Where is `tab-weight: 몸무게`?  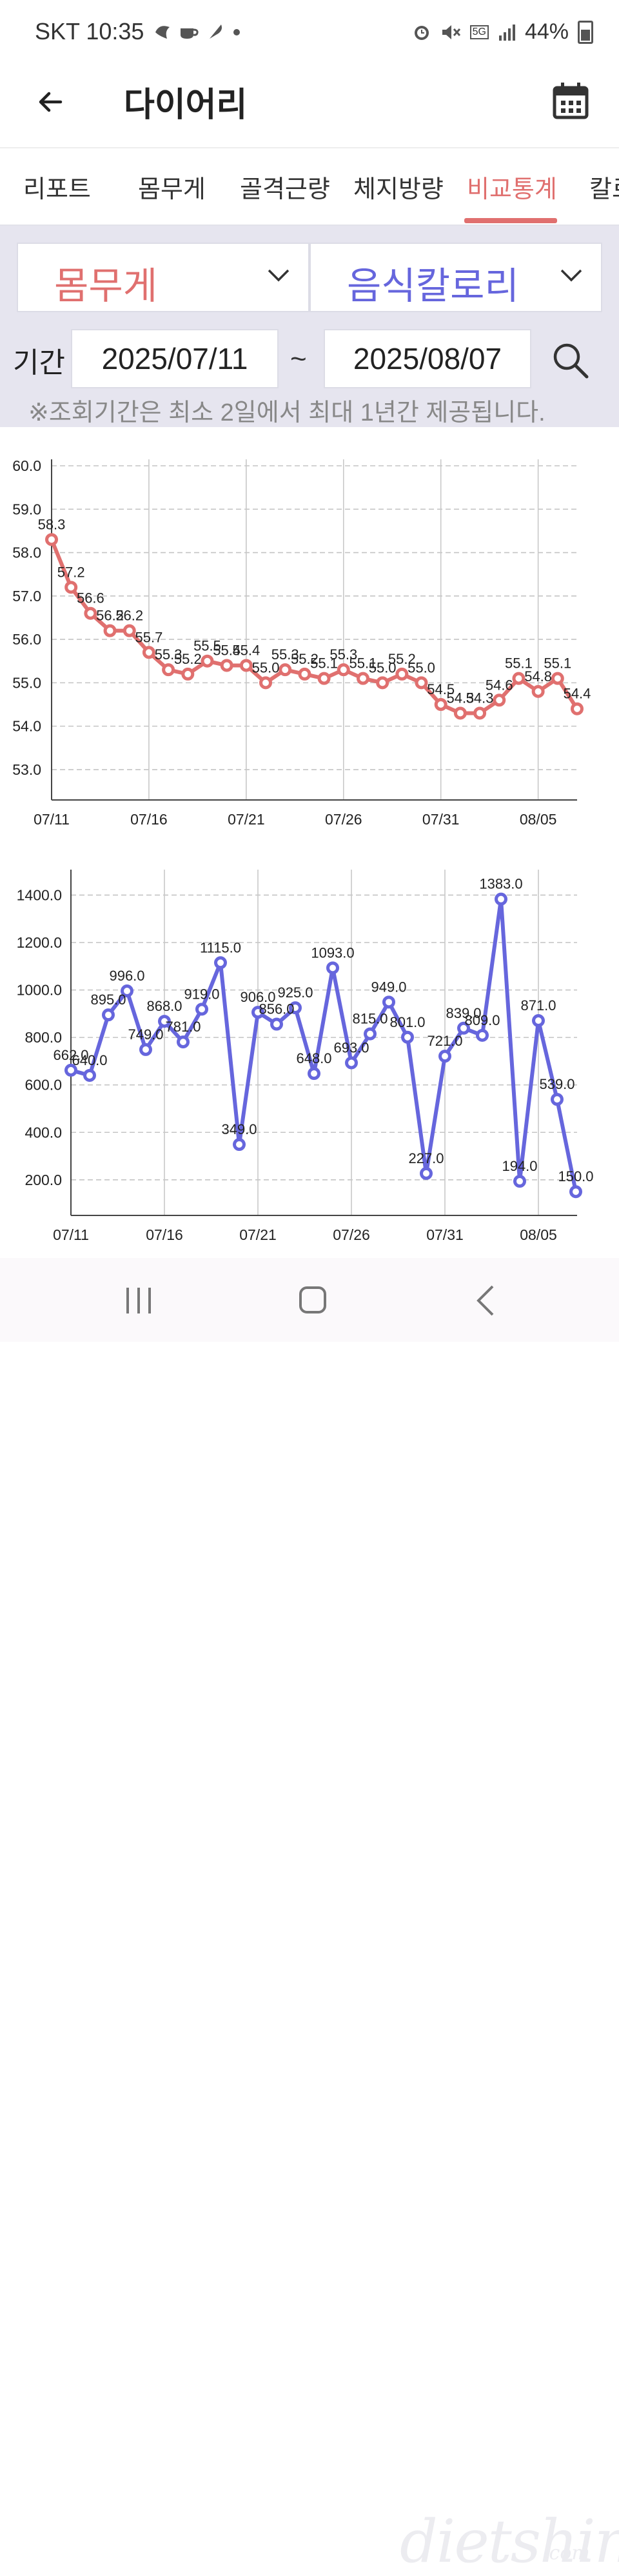
tab-weight: 몸무게 is located at coordinates (172, 189).